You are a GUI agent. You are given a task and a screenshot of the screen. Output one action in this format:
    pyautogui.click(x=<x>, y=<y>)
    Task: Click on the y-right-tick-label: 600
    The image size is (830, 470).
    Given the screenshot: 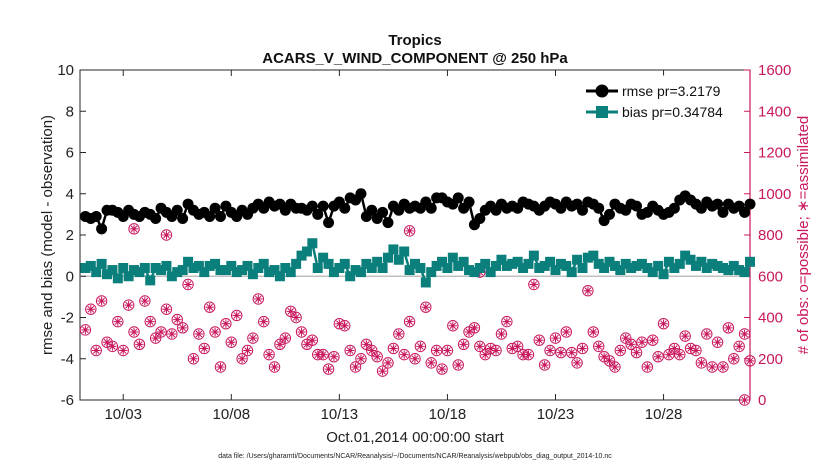 What is the action you would take?
    pyautogui.click(x=770, y=276)
    